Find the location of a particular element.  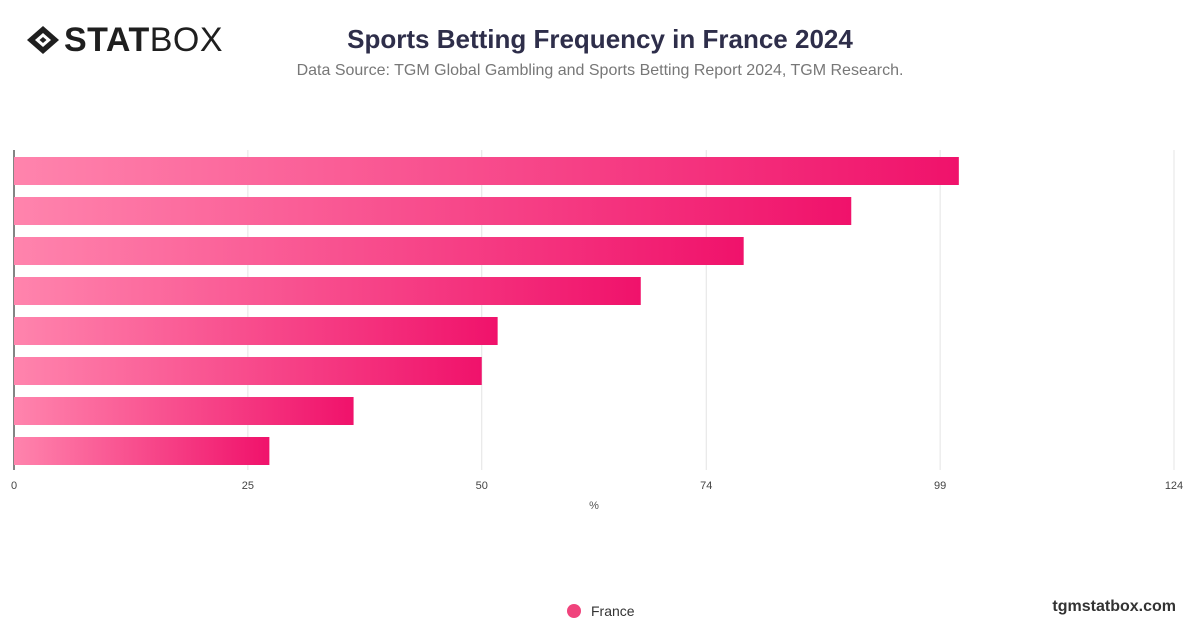

chart-title: Sports Betting Frequency in France 2024 is located at coordinates (600, 39).